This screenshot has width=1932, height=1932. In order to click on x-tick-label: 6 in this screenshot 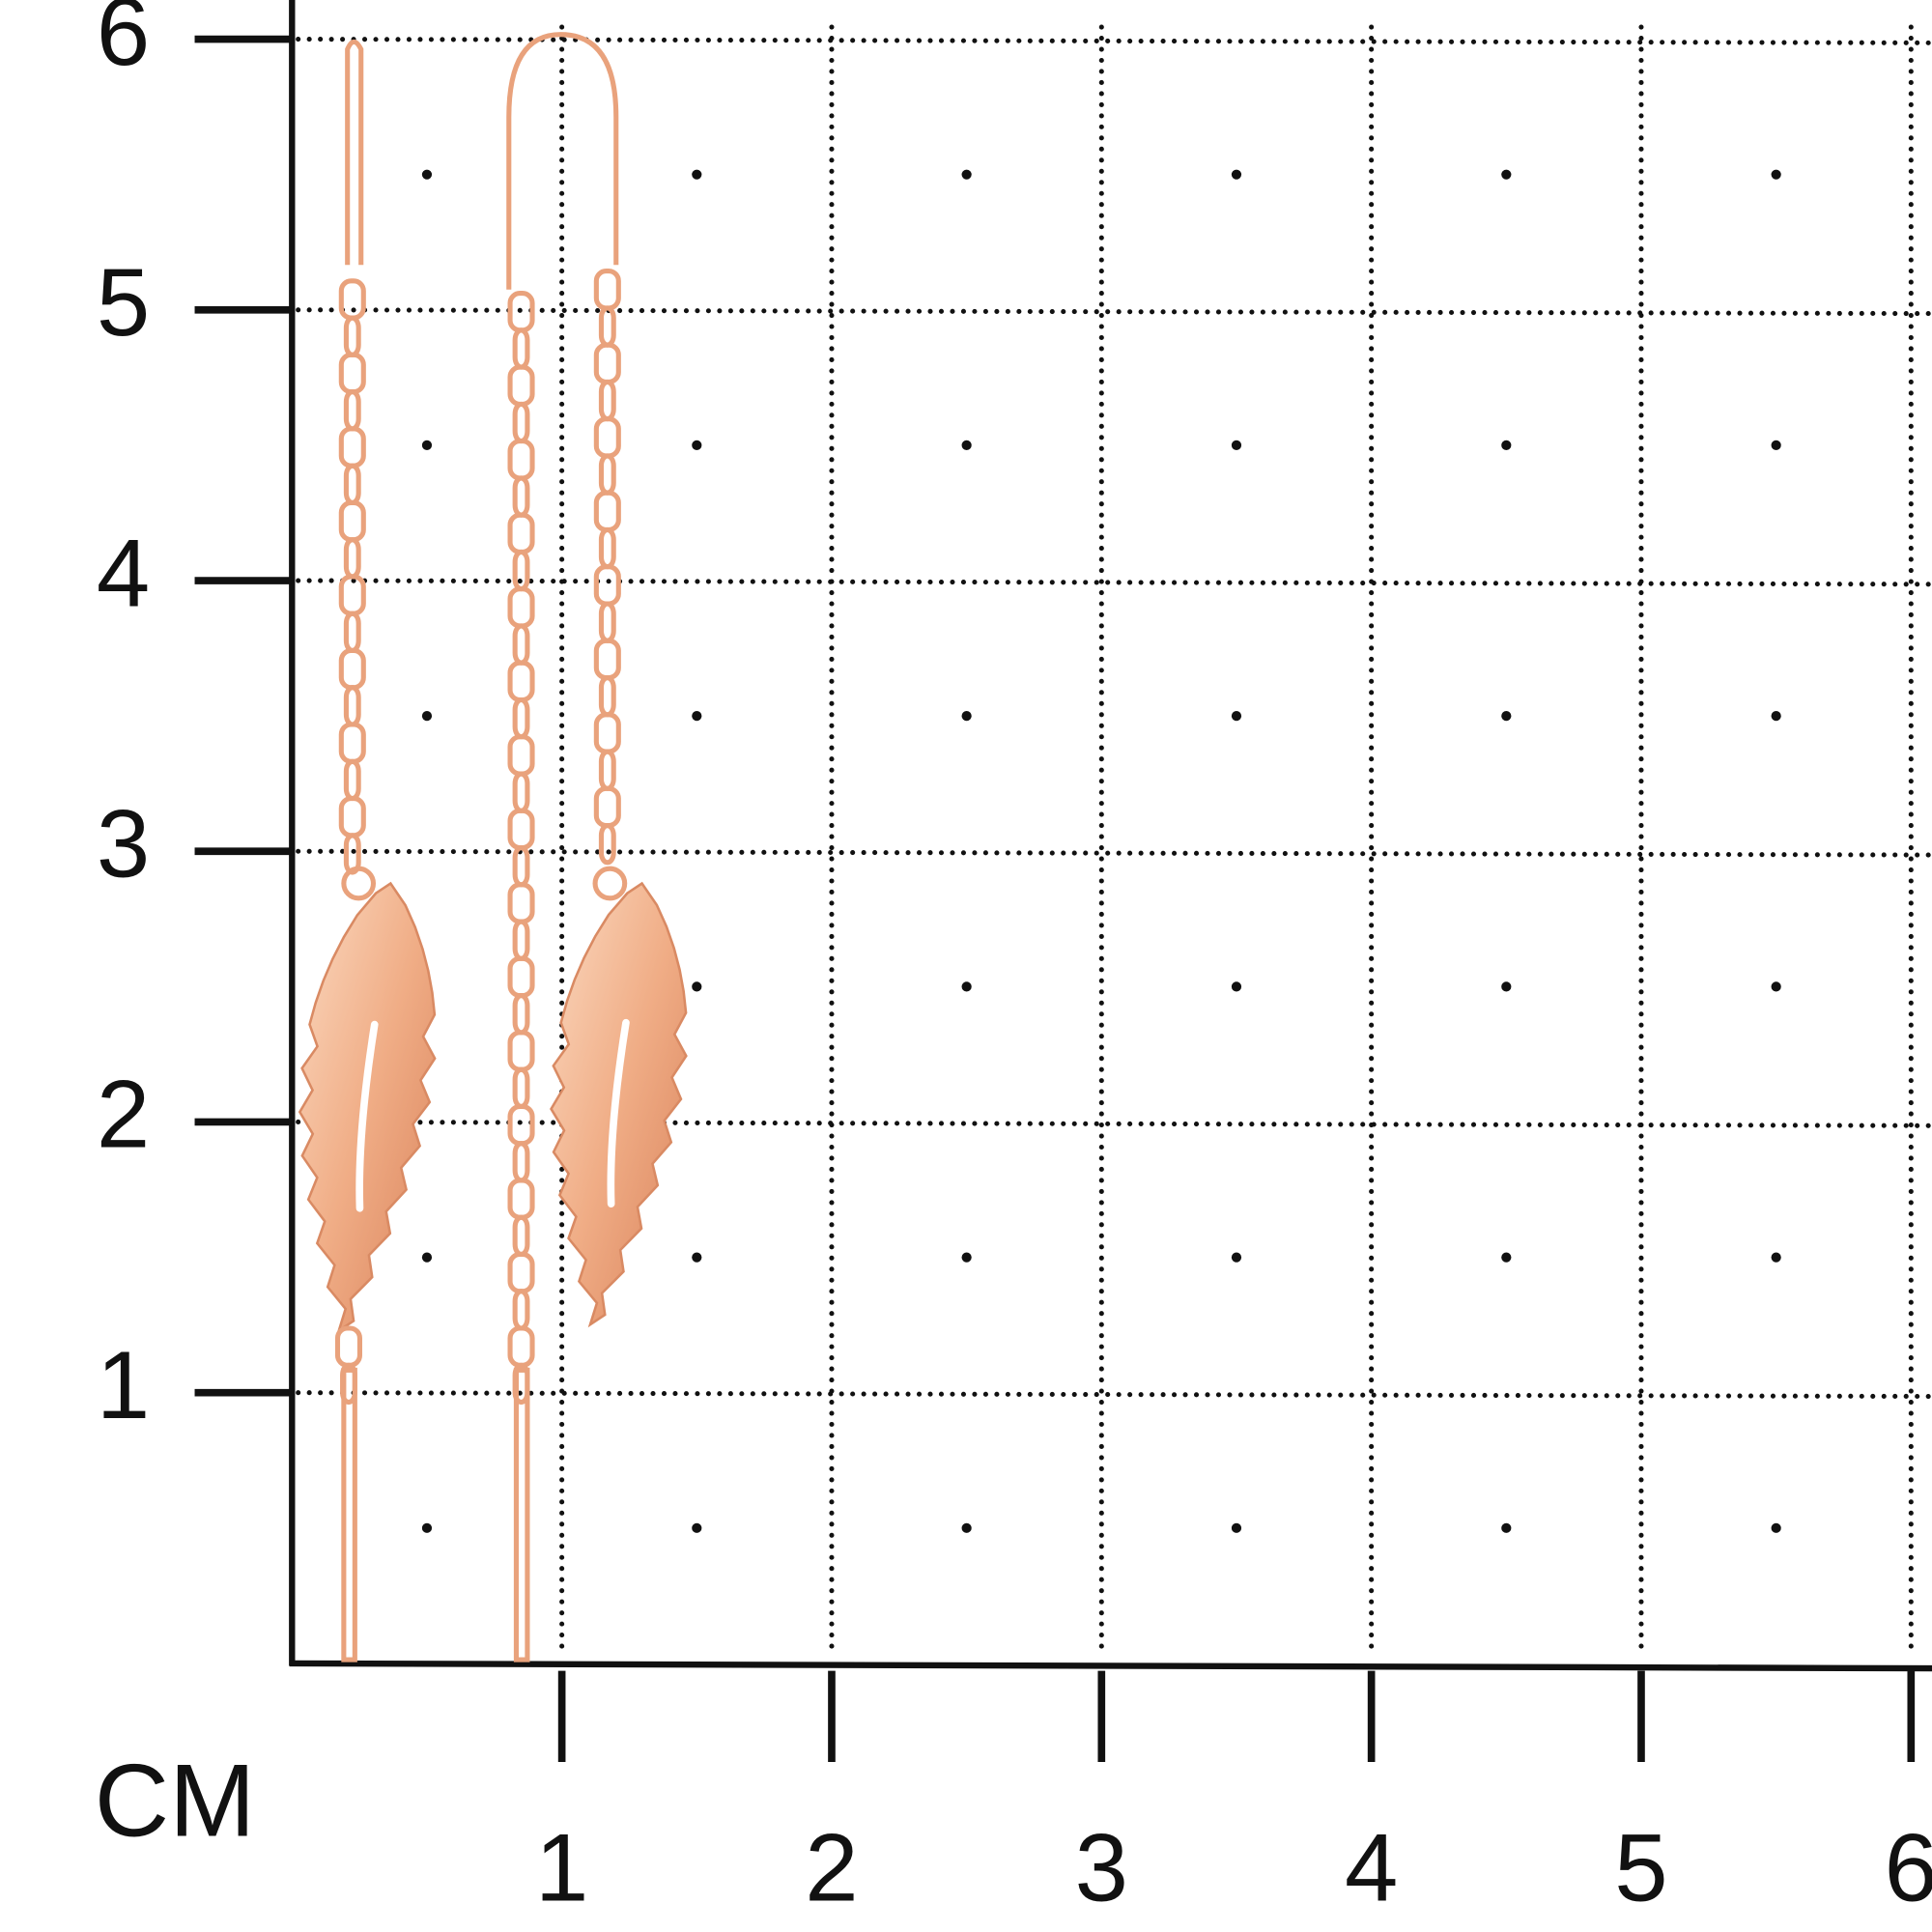, I will do `click(1908, 1868)`.